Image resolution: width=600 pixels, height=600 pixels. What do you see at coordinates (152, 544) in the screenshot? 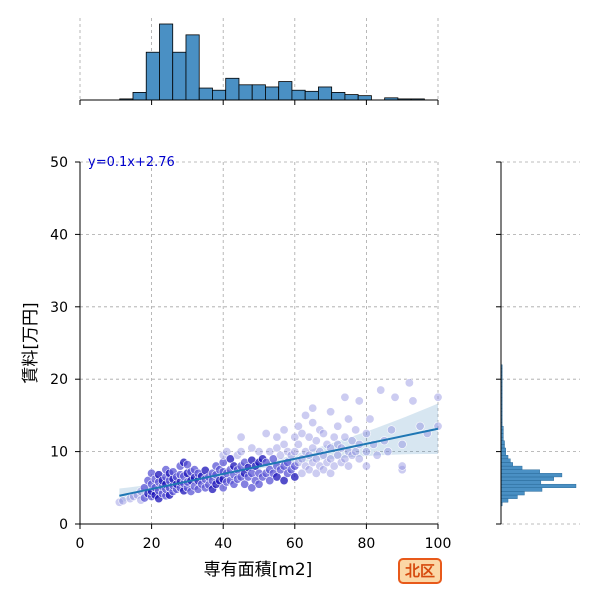
I see `x-tick-label: 20` at bounding box center [152, 544].